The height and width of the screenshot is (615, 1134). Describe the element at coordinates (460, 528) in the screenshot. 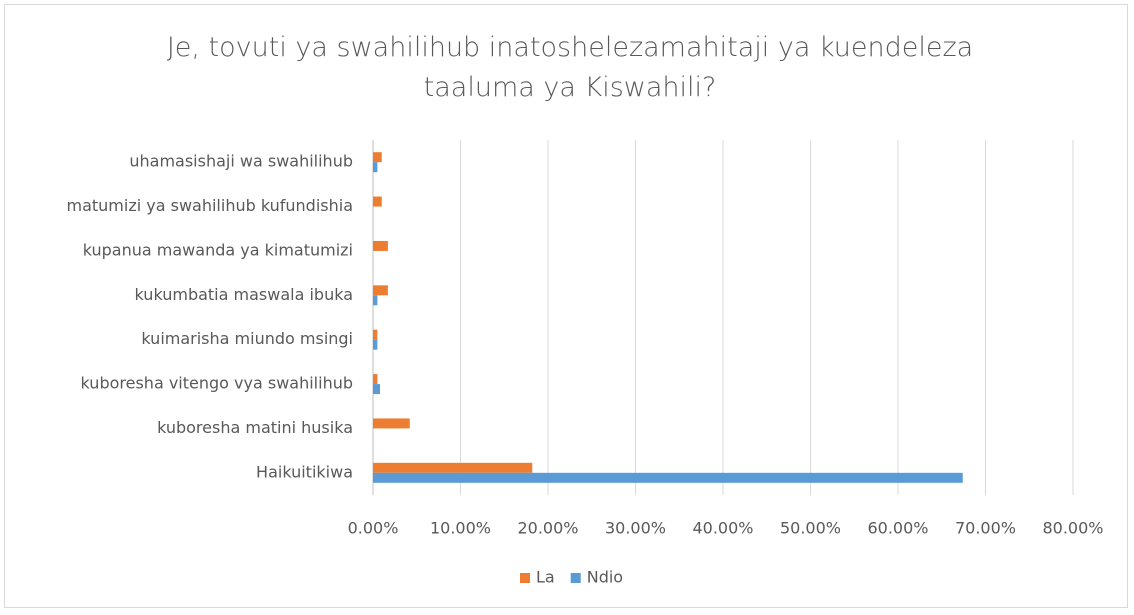

I see `x-tick-label: 10.00%` at that location.